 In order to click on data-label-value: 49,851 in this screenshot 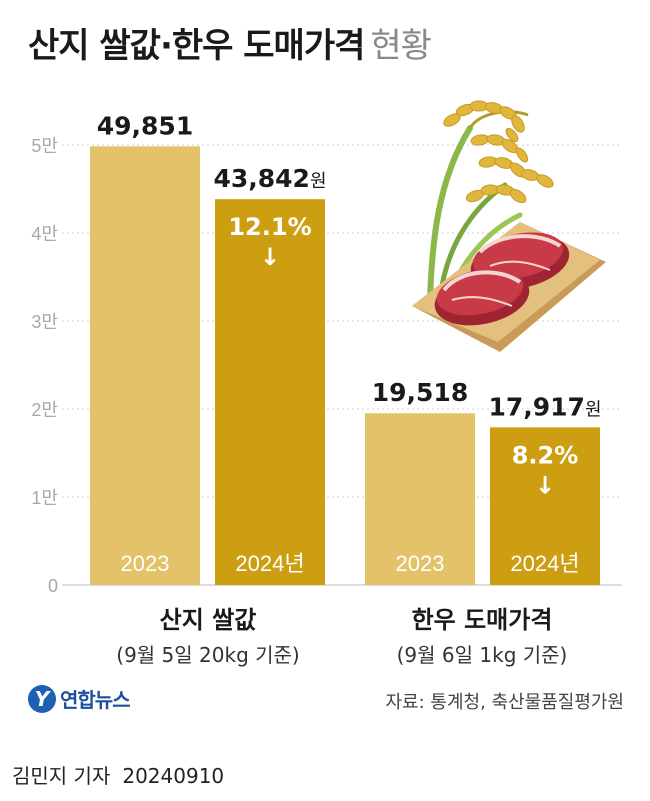, I will do `click(145, 125)`.